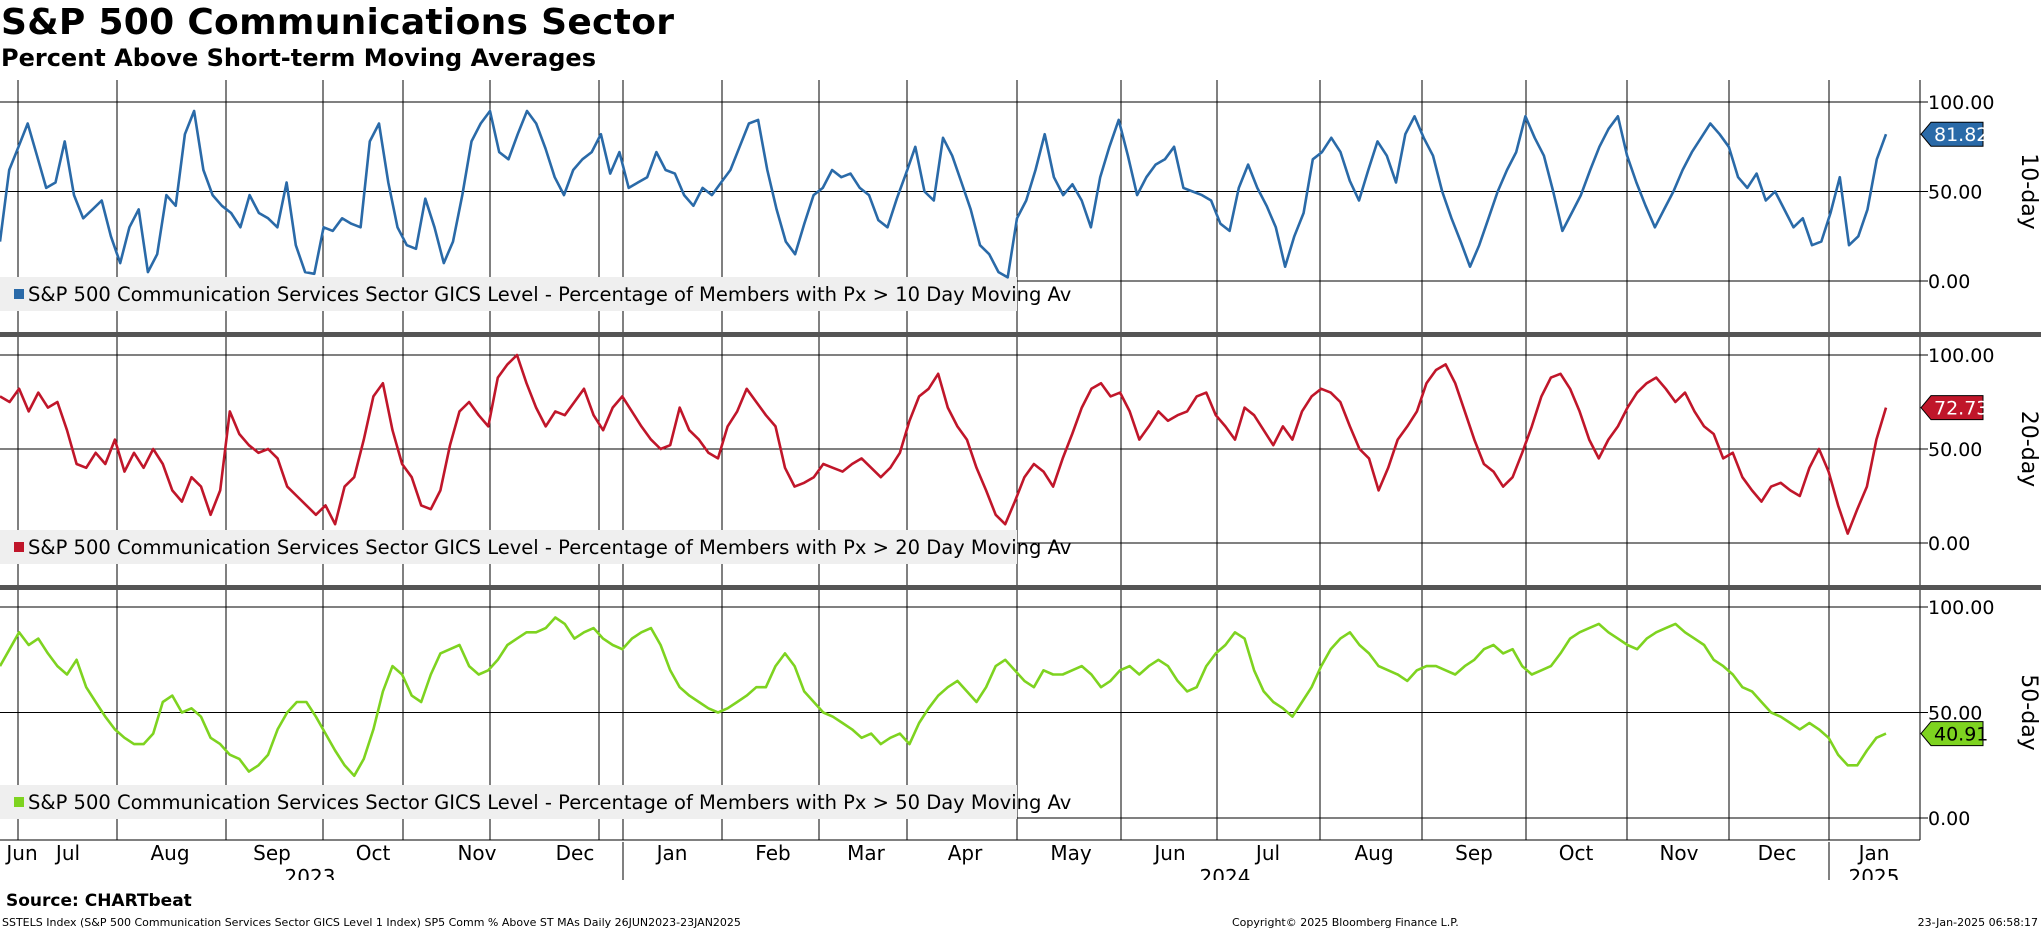 Image resolution: width=2041 pixels, height=932 pixels. What do you see at coordinates (310, 872) in the screenshot?
I see `x-tick-label-year: 2023` at bounding box center [310, 872].